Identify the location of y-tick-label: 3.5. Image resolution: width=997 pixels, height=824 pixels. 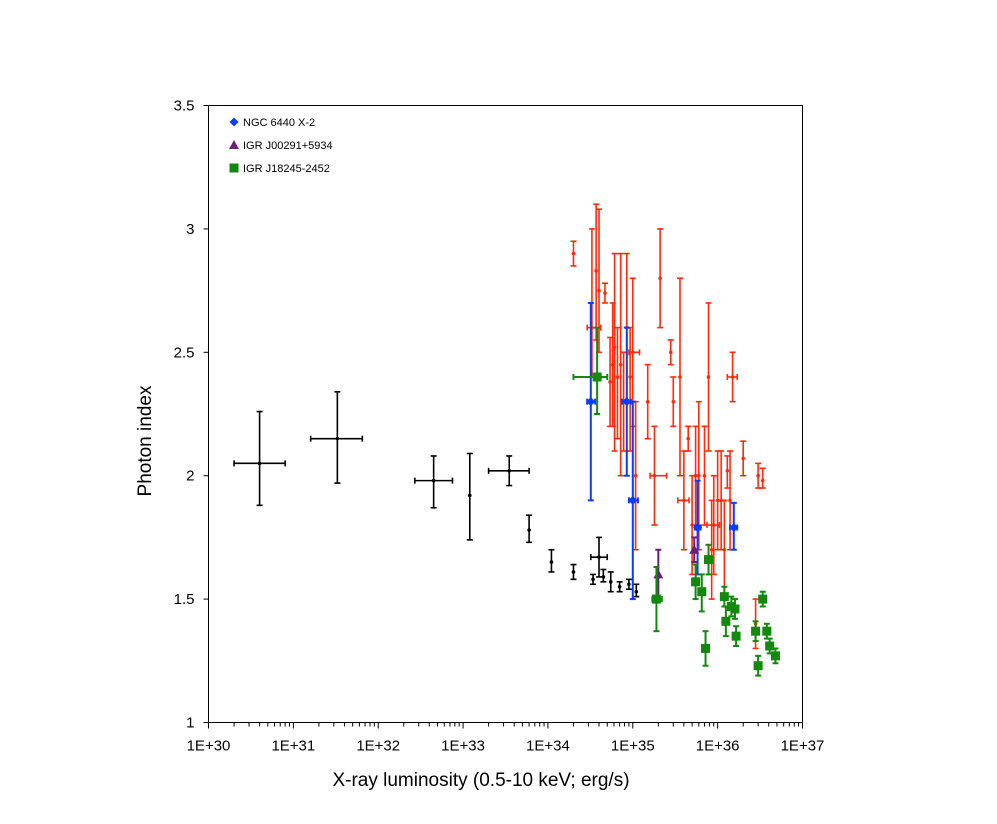
(184, 106).